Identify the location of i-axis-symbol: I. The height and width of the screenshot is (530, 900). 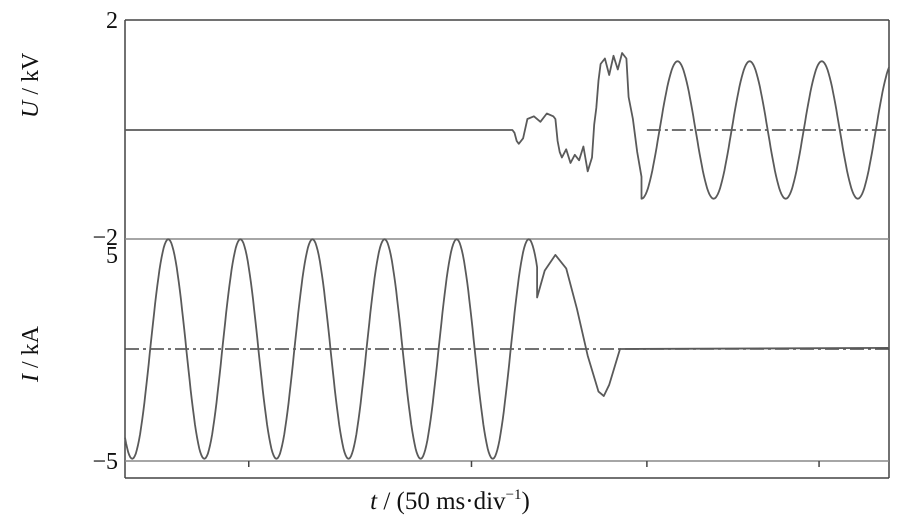
(31, 378).